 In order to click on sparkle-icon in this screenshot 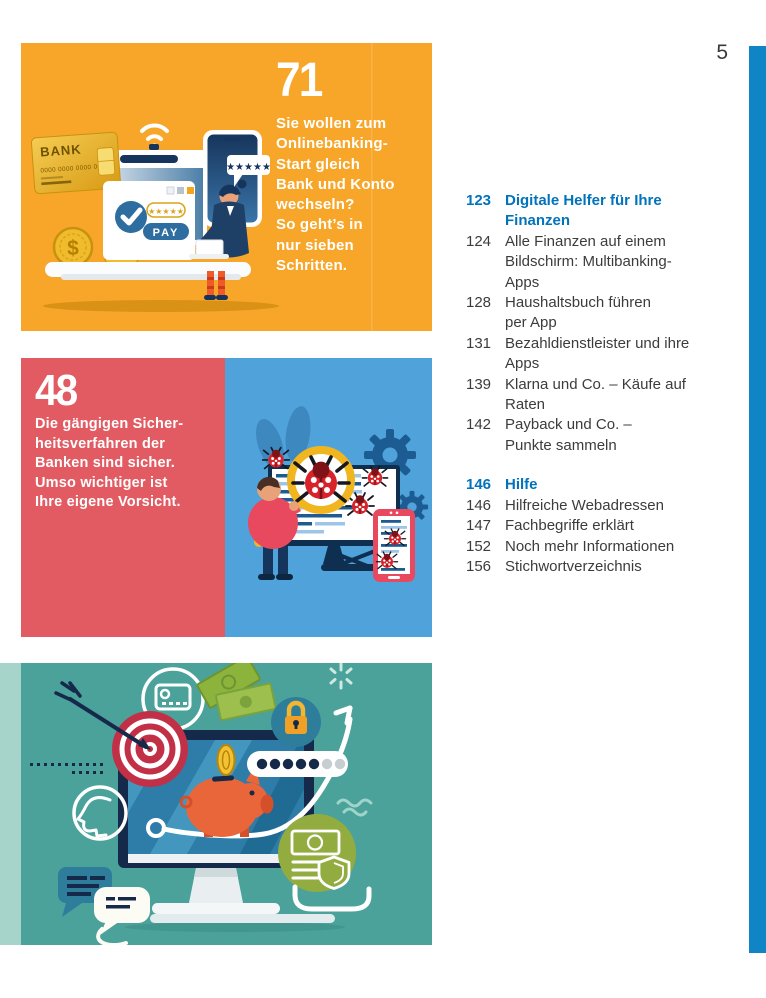, I will do `click(341, 676)`.